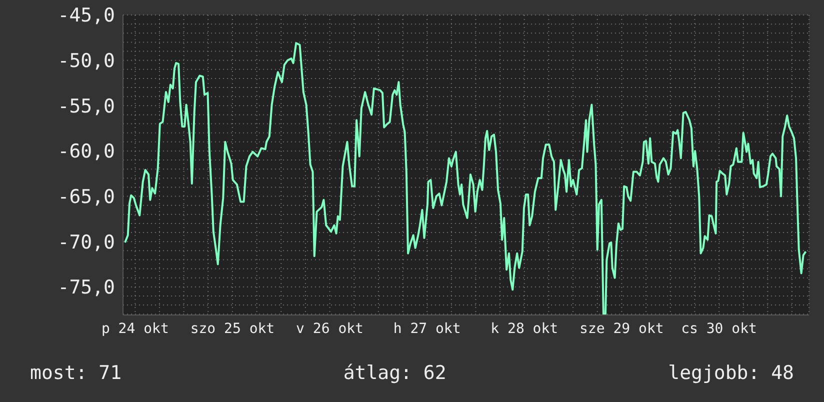 This screenshot has height=402, width=824. What do you see at coordinates (86, 61) in the screenshot?
I see `y-tick-label: -50,0` at bounding box center [86, 61].